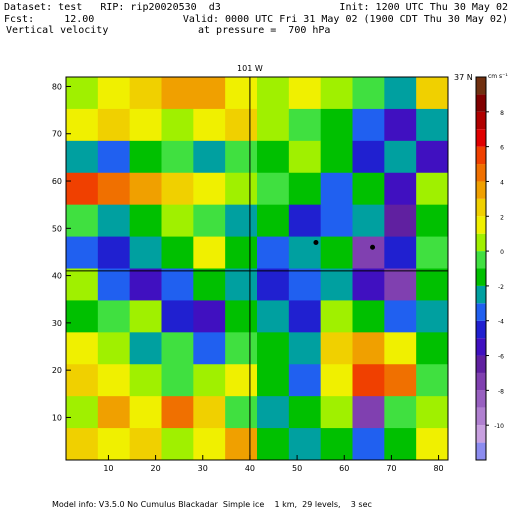  What do you see at coordinates (373, 247) in the screenshot?
I see `point` at bounding box center [373, 247].